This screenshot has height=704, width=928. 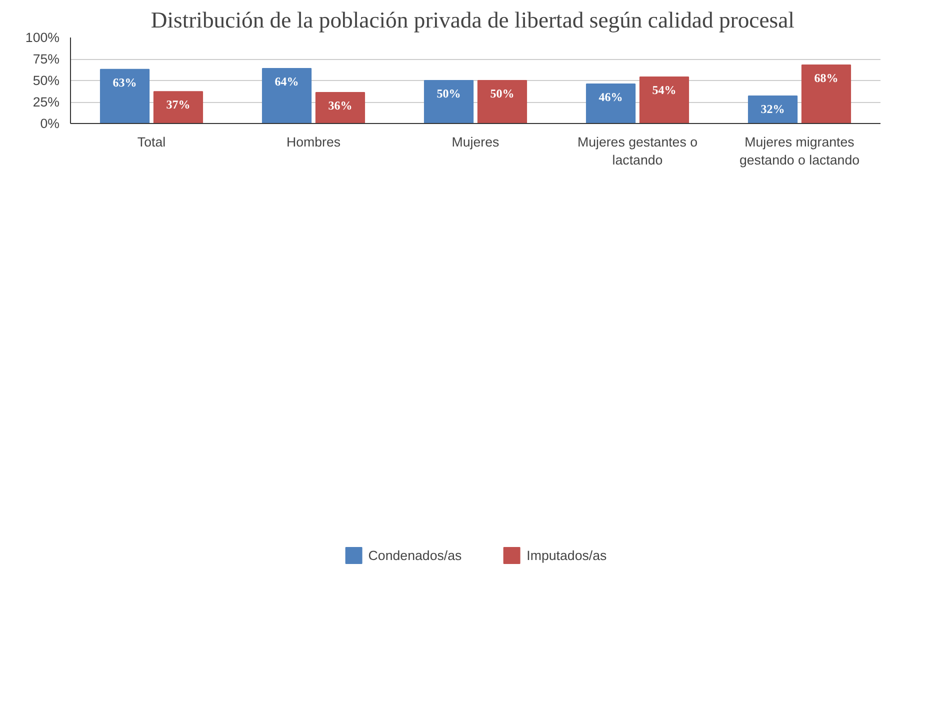 I want to click on data-label: 54%, so click(x=664, y=90).